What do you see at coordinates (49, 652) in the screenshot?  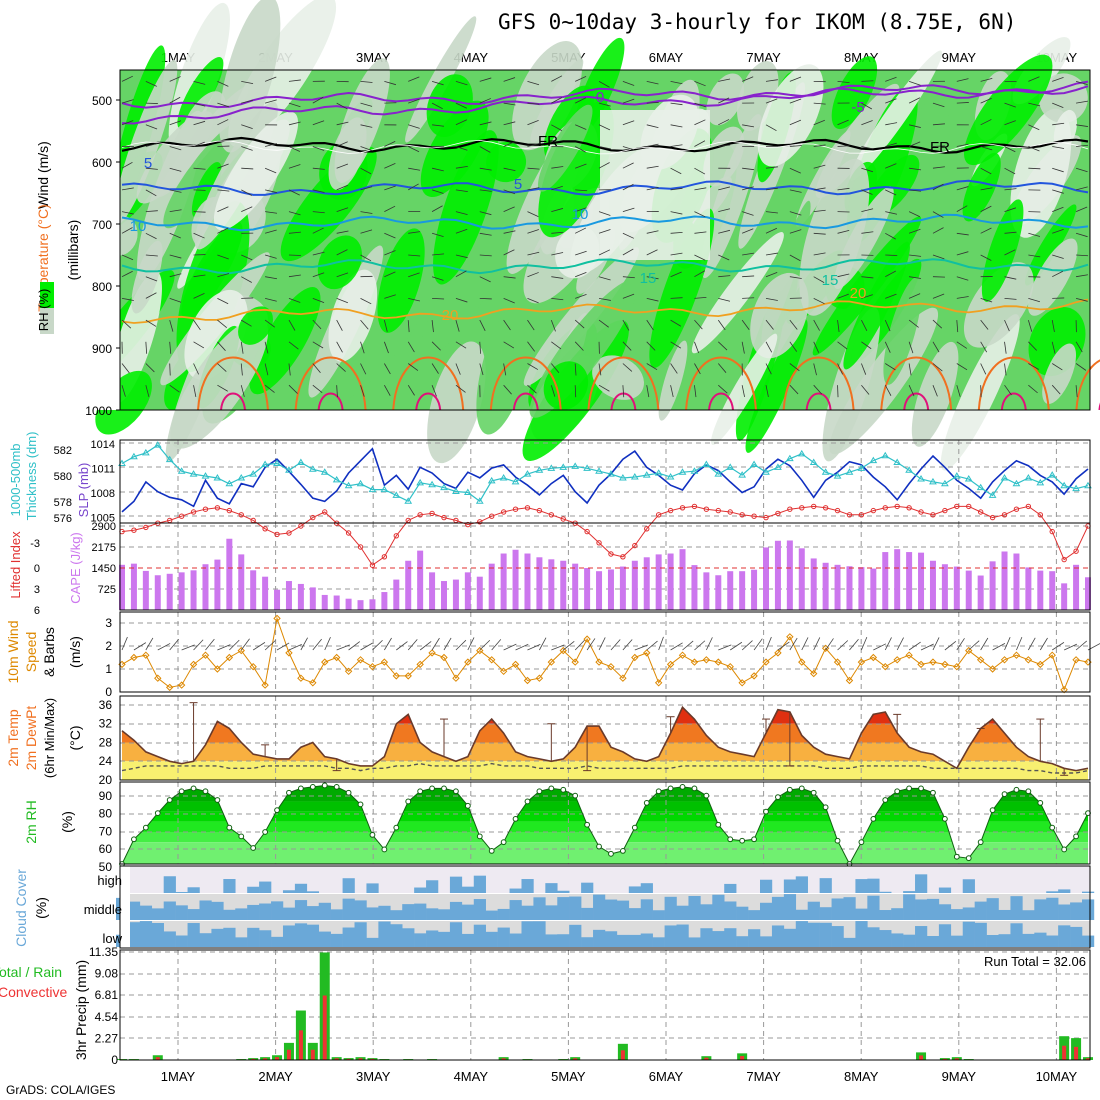 I see `wind-axis-label: & Barbs` at bounding box center [49, 652].